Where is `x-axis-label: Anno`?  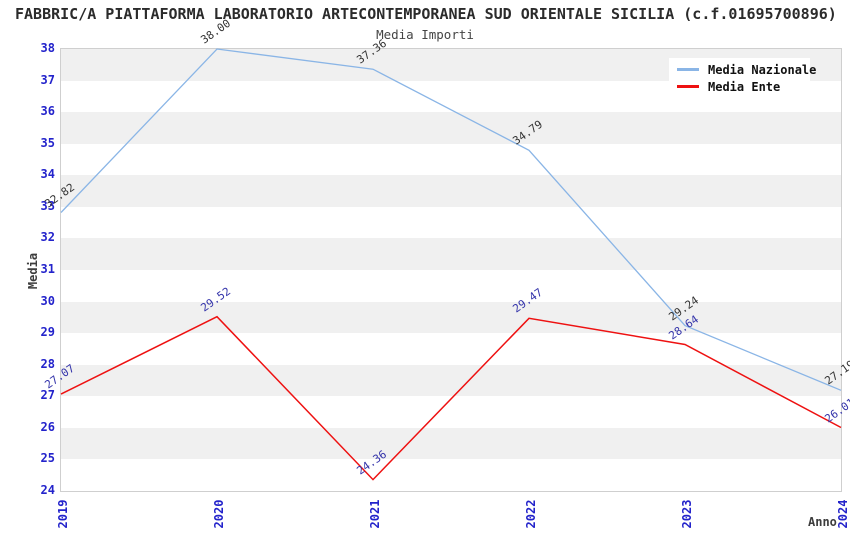
x-axis-label: Anno is located at coordinates (822, 522).